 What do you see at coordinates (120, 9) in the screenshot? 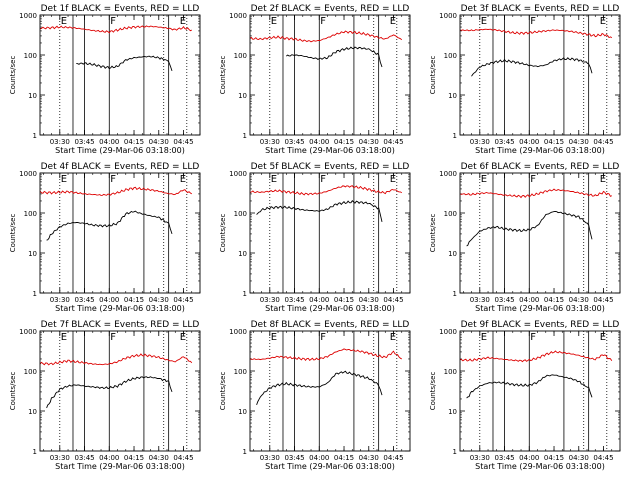
I see `panel-title: Det 1f BLACK = Events, RED = LLD` at bounding box center [120, 9].